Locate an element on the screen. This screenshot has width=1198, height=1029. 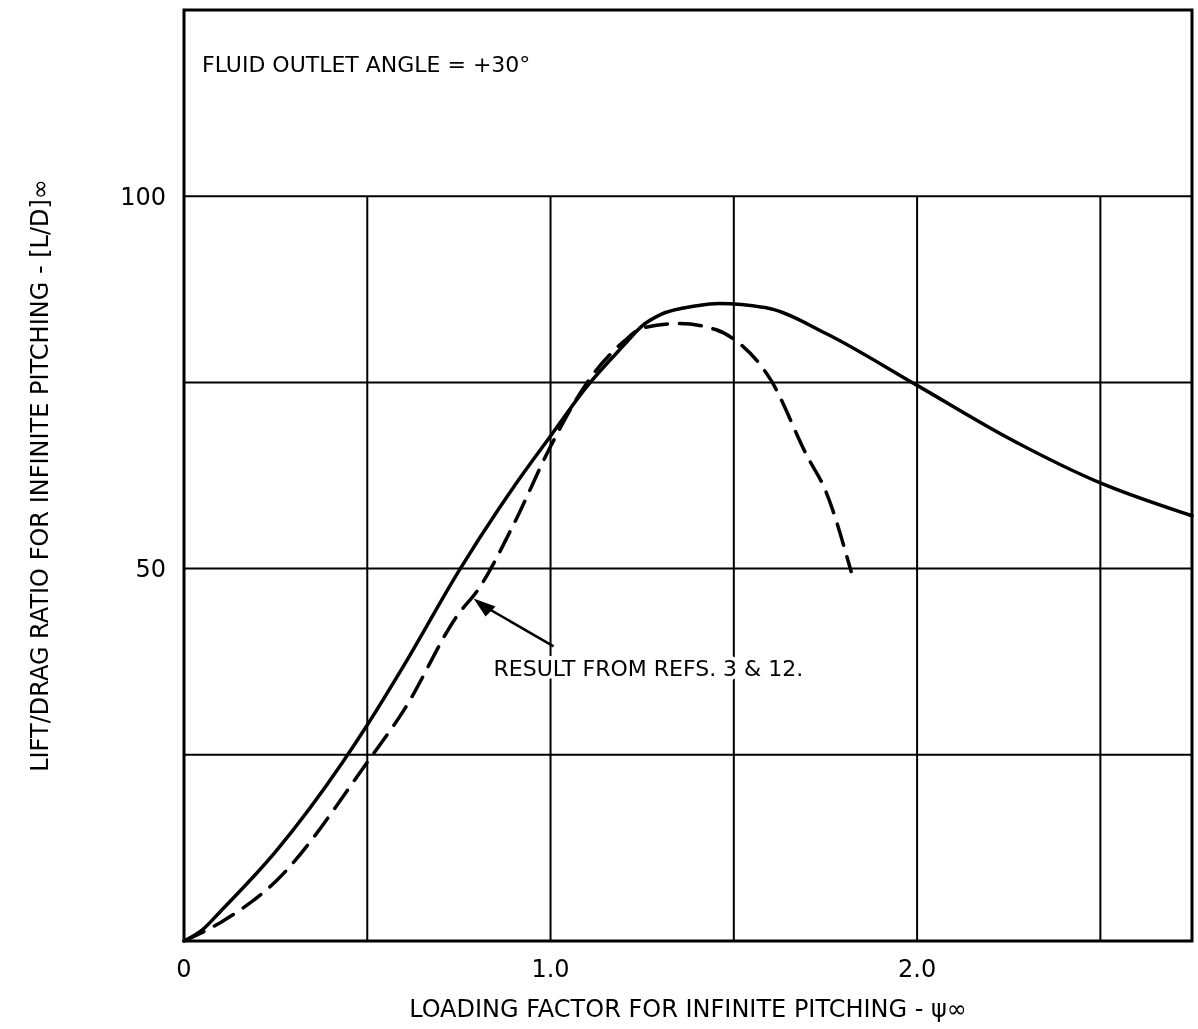
y-tick-label: 100 is located at coordinates (143, 196).